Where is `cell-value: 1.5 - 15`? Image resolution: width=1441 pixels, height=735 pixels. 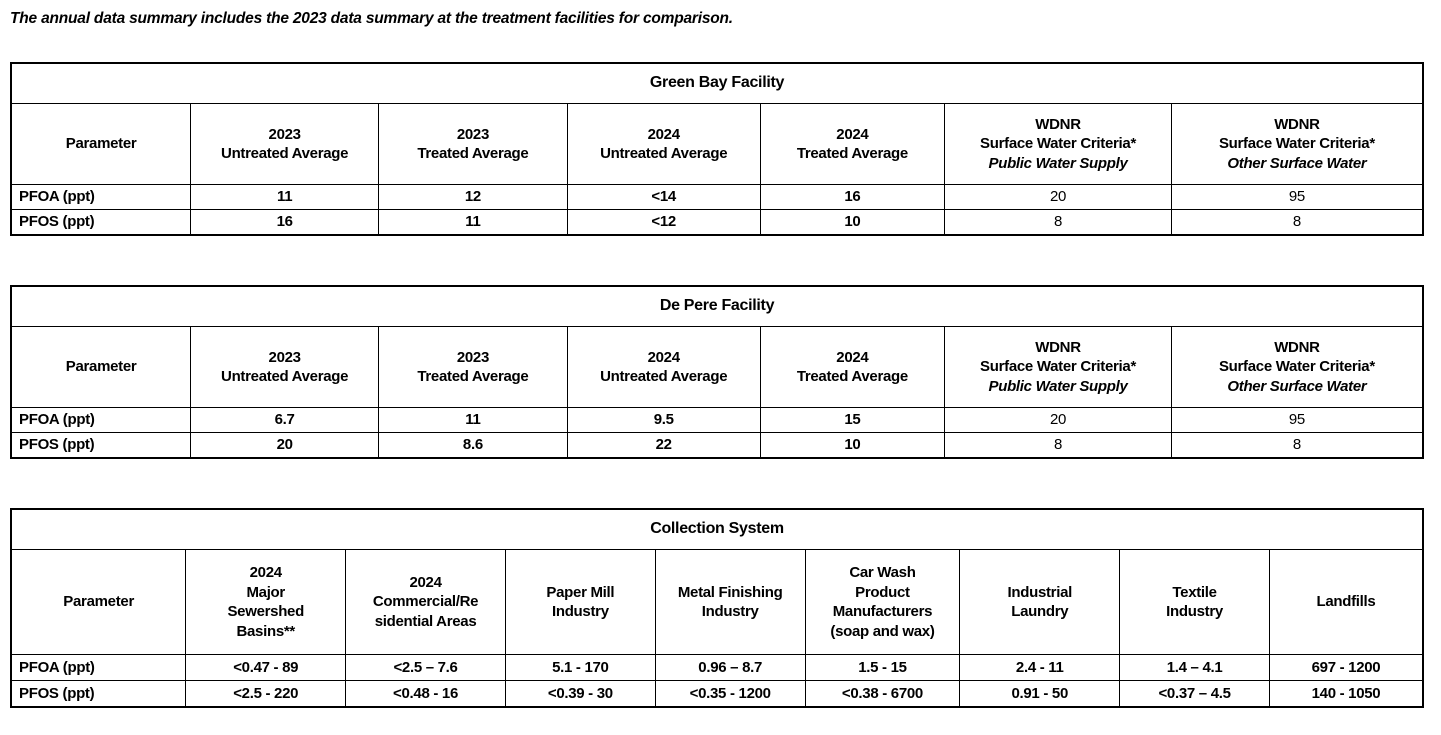 cell-value: 1.5 - 15 is located at coordinates (882, 667).